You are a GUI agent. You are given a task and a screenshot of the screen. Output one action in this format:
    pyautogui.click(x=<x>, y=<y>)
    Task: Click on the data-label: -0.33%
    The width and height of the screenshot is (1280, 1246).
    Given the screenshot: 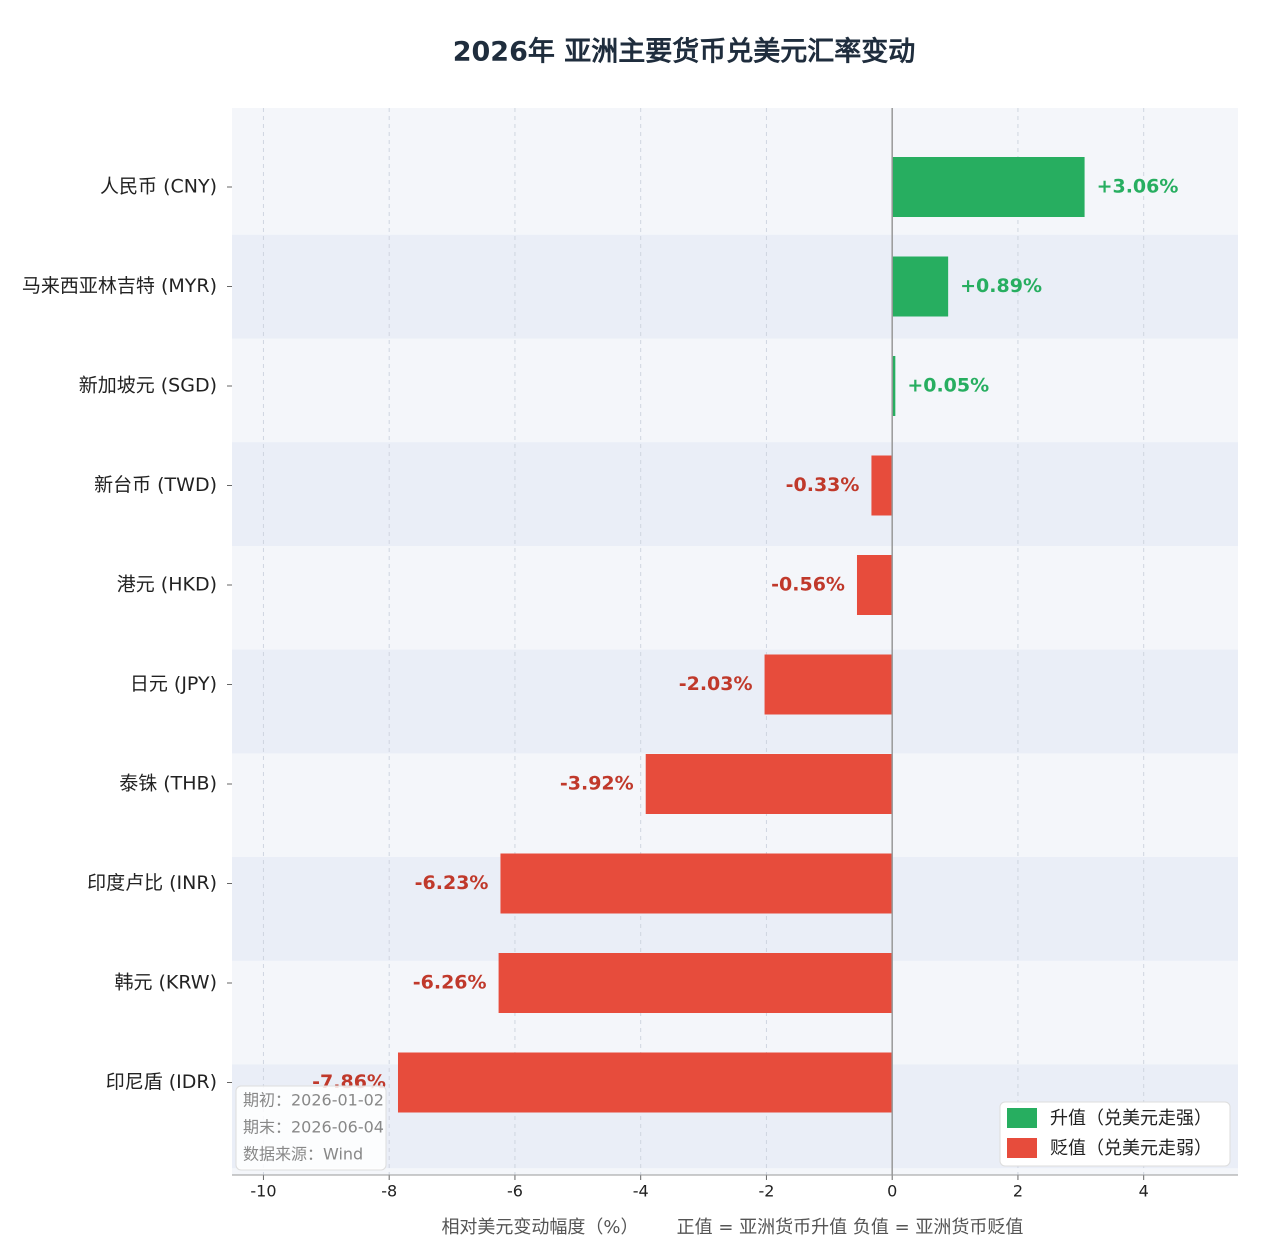 What is the action you would take?
    pyautogui.click(x=823, y=485)
    